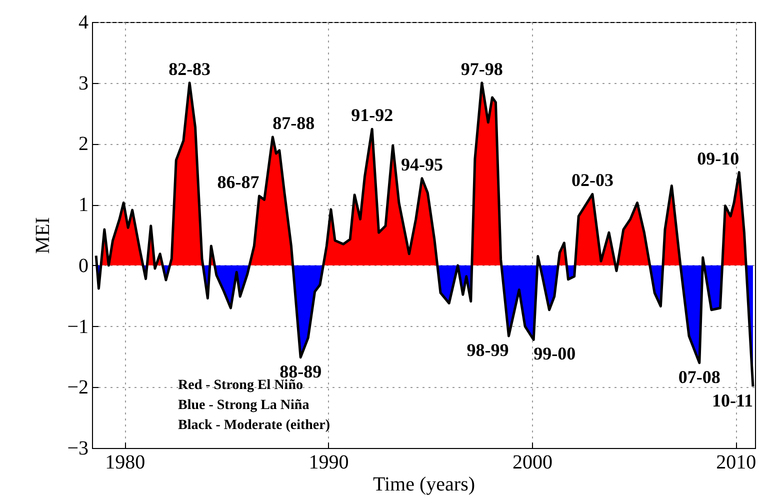 The image size is (765, 499). Describe the element at coordinates (254, 425) in the screenshot. I see `annotation: Black - Moderate (either)` at that location.